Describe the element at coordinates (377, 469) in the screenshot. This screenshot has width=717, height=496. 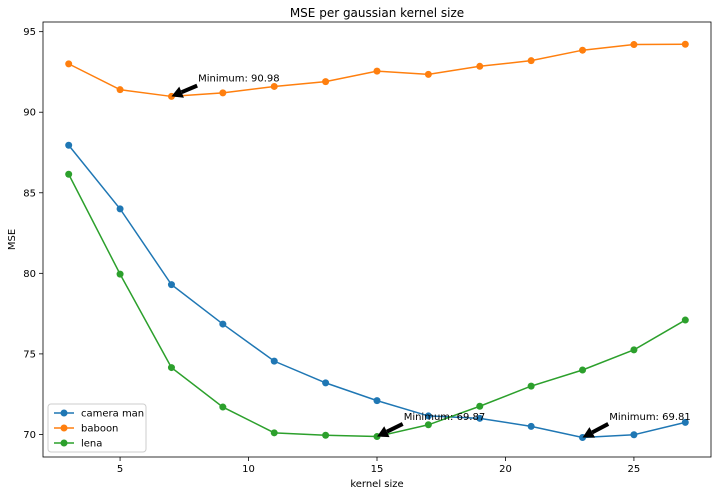
I see `x-tick-label: 15` at that location.